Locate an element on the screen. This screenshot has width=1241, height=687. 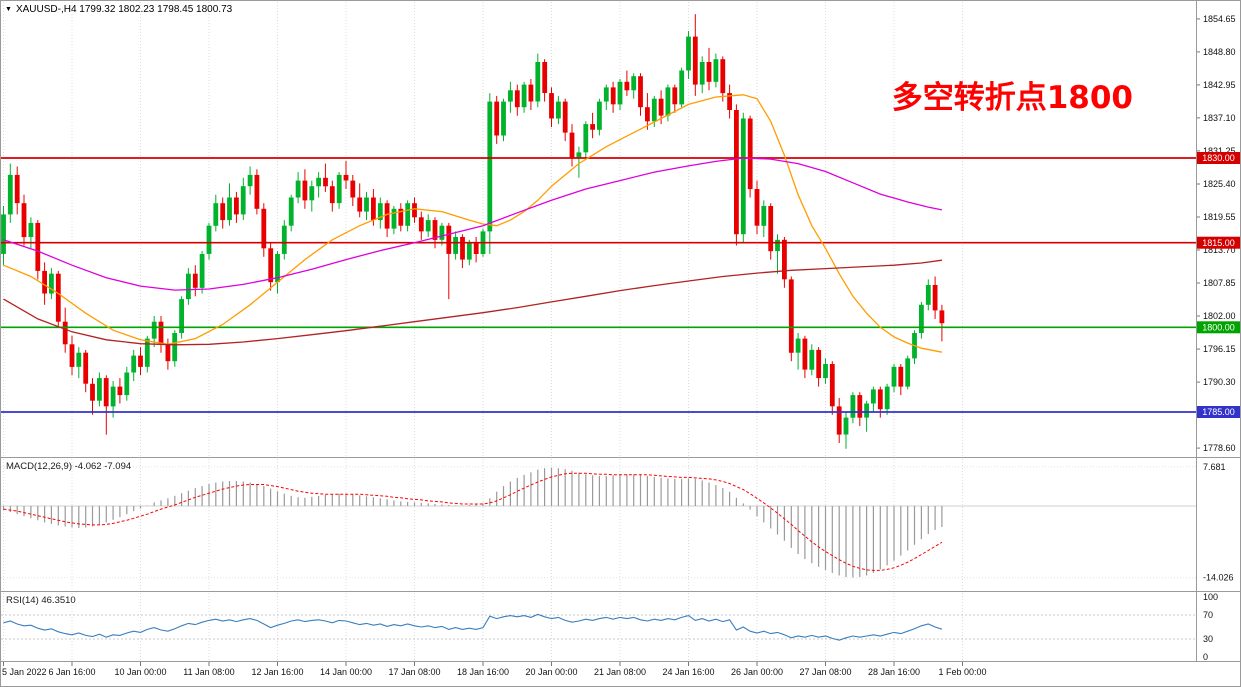
macd-indicator-label: MACD(12,26,9) -4.062 -7.094 is located at coordinates (69, 466).